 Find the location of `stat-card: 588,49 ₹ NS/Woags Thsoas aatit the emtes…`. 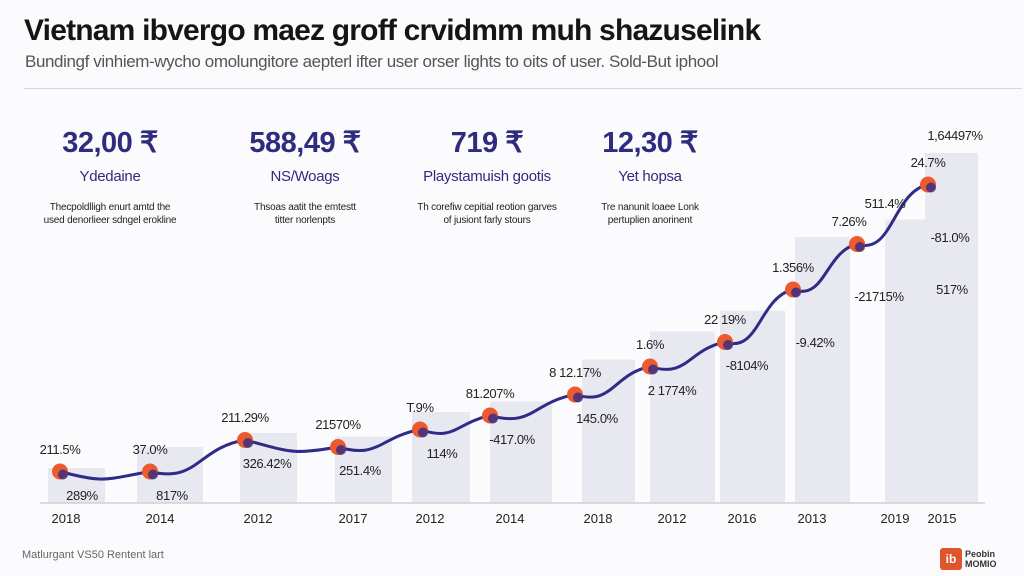

stat-card: 588,49 ₹ NS/Woags Thsoas aatit the emtes… is located at coordinates (305, 176).